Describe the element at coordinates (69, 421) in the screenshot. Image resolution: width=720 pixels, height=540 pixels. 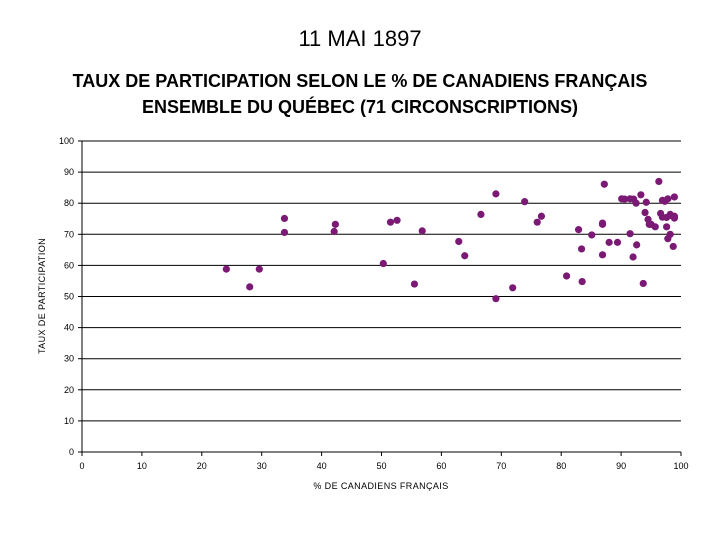
I see `y-tick-label-10: 10` at that location.